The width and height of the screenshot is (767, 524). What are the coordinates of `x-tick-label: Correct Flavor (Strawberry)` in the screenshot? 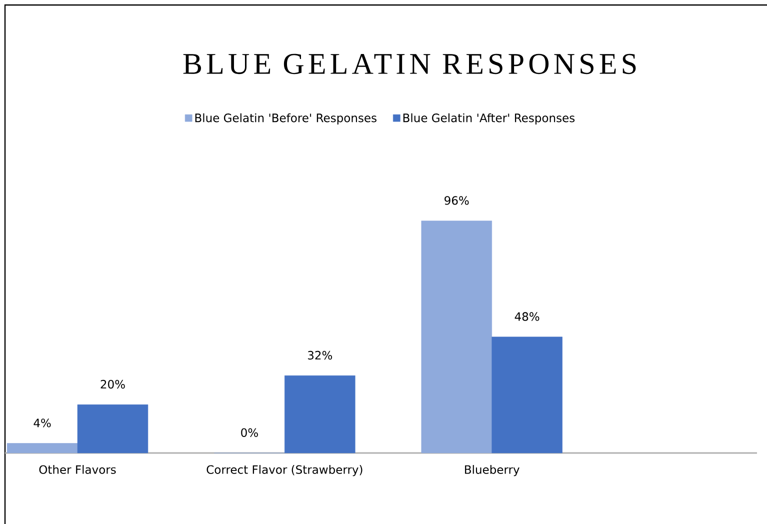 It's located at (284, 470).